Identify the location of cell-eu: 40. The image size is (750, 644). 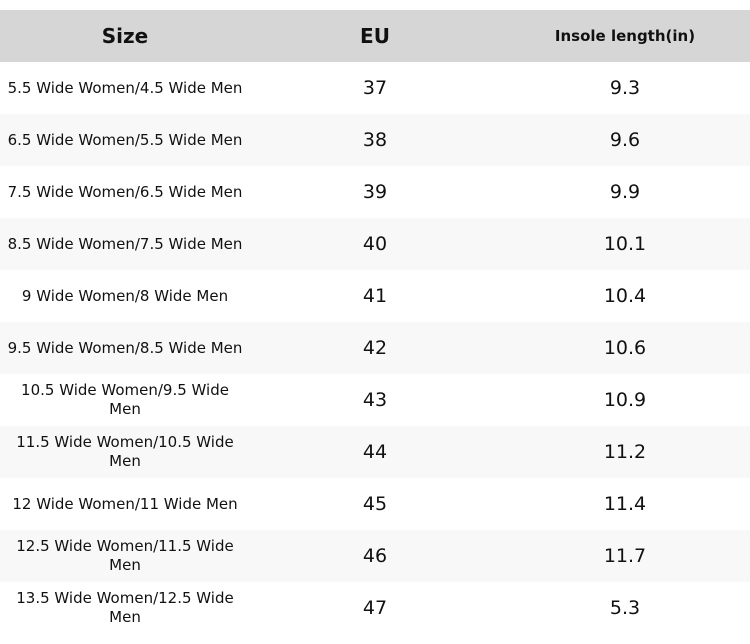
(375, 244).